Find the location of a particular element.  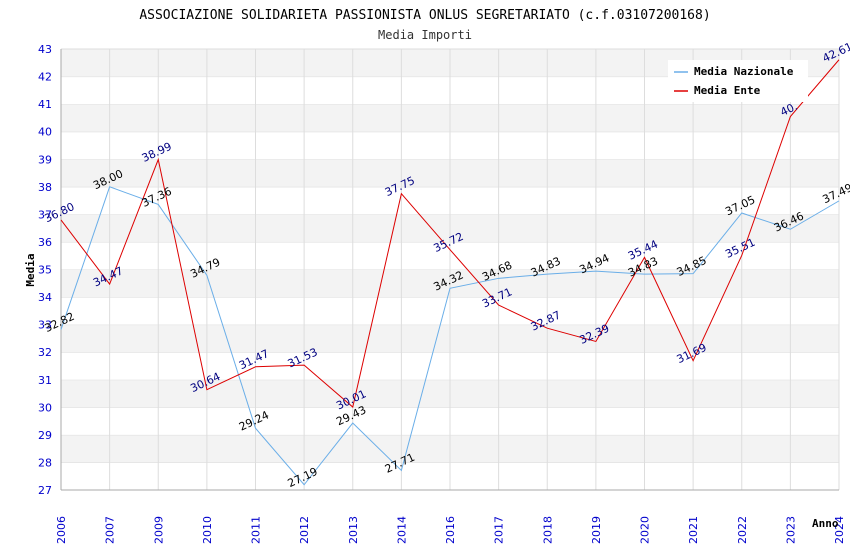

x-tick-label: 2021 is located at coordinates (693, 530).